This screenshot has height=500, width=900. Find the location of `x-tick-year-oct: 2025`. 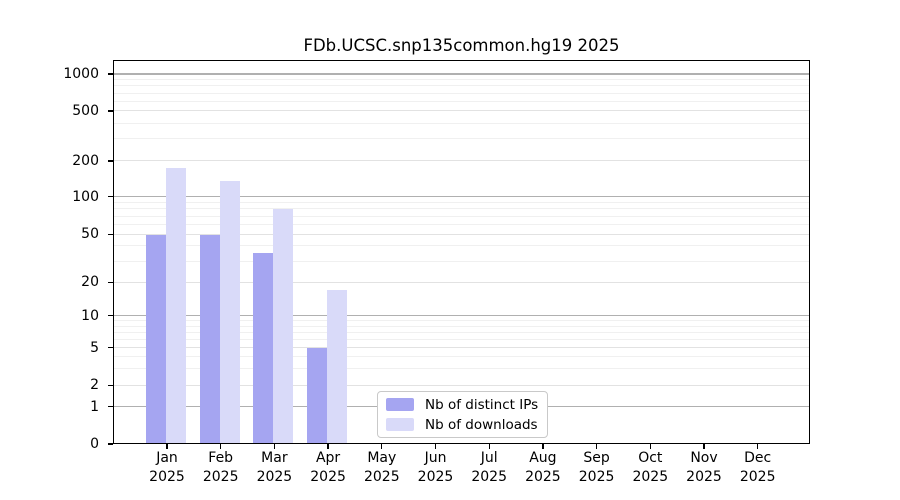

x-tick-year-oct: 2025 is located at coordinates (650, 477).